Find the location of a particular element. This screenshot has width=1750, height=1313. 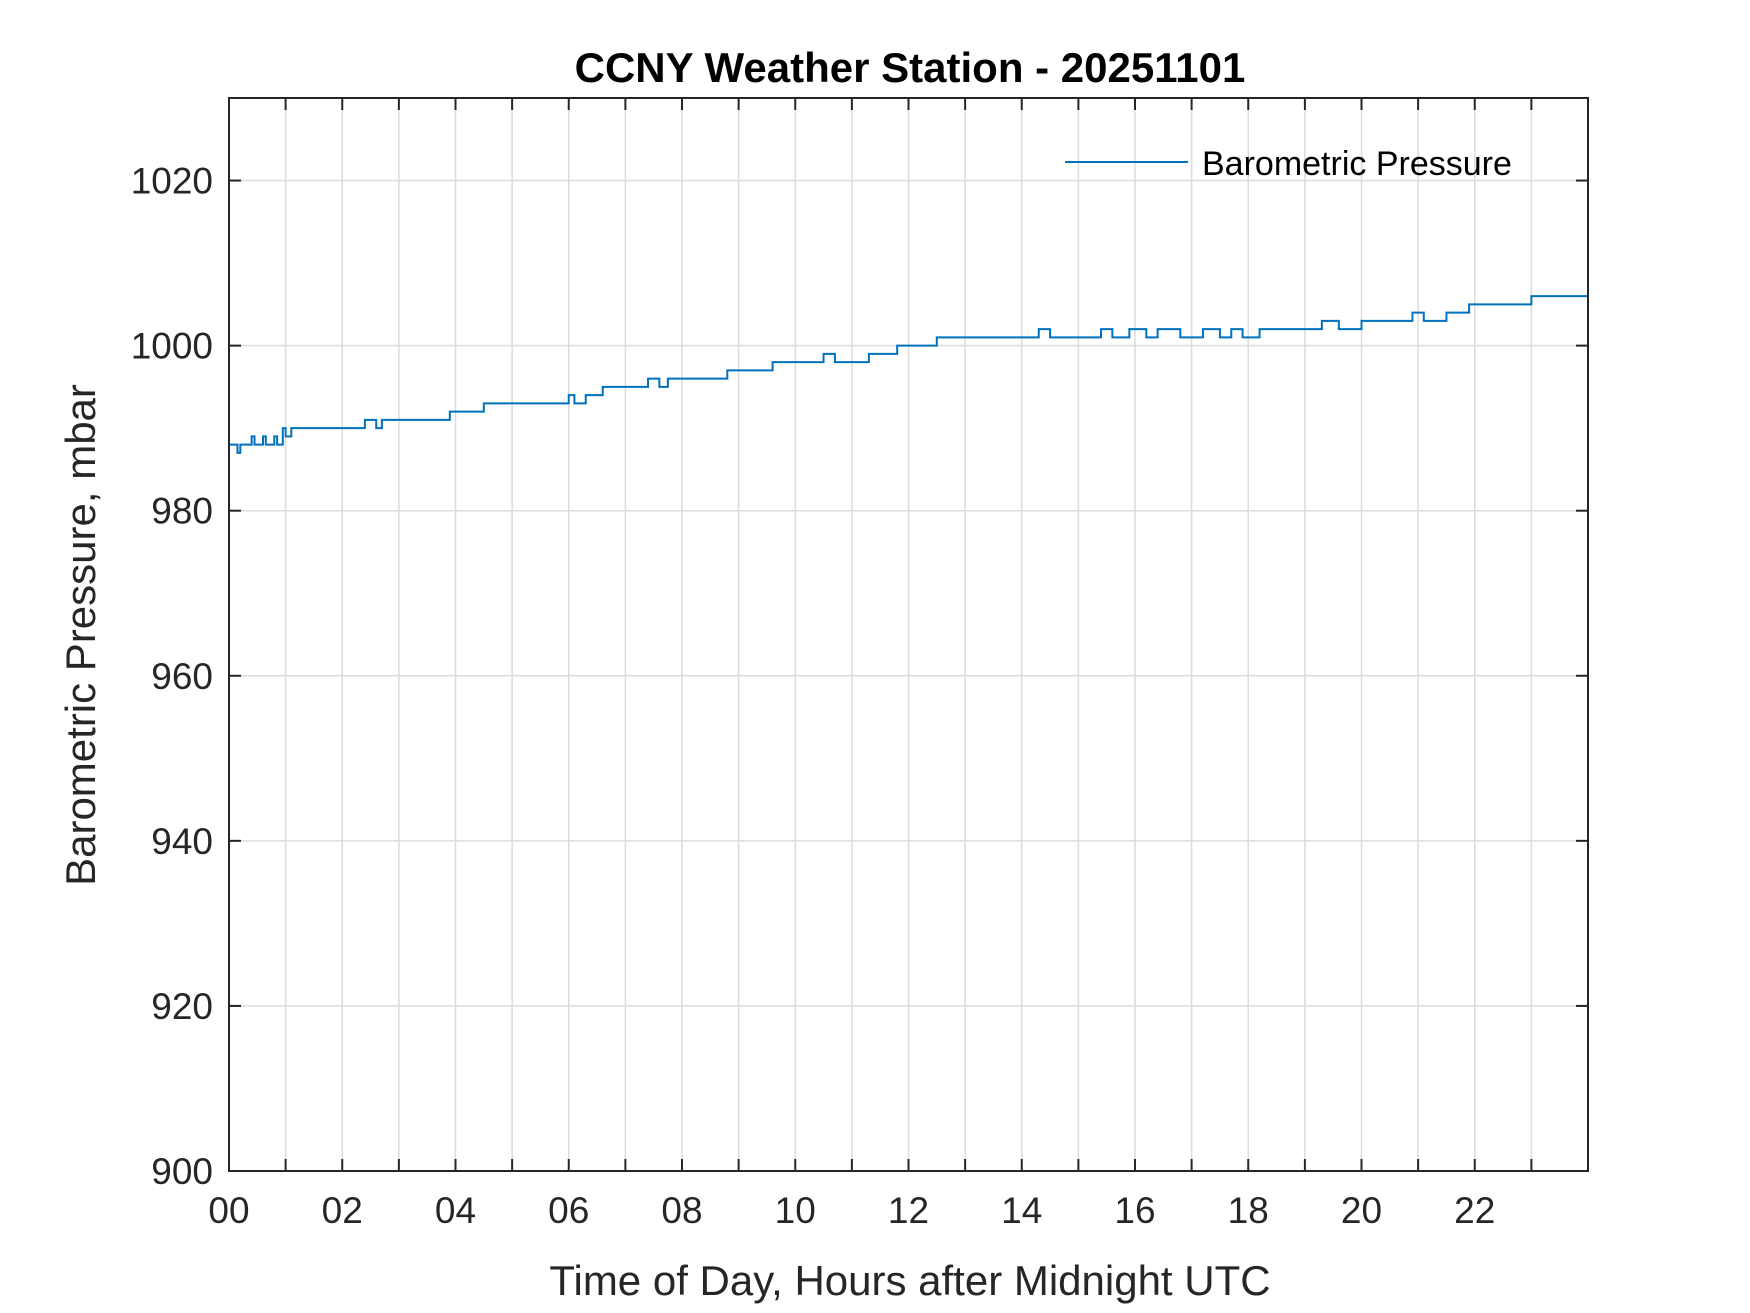

y-axis-label: Barometric Pressure, mbar is located at coordinates (80, 635).